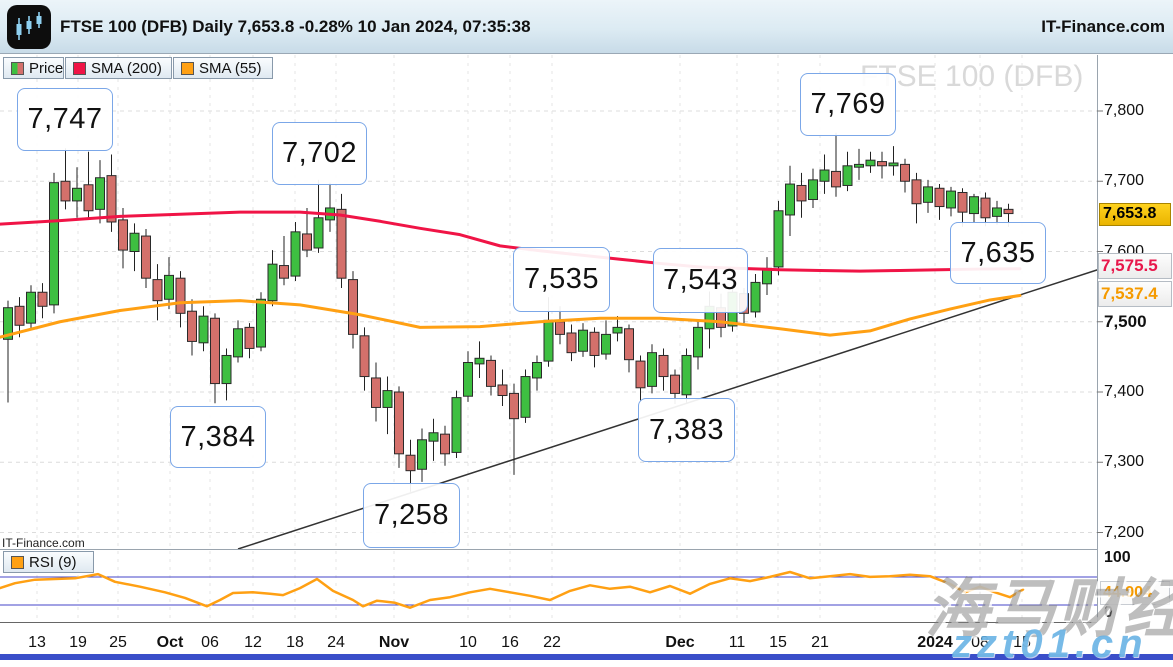  What do you see at coordinates (998, 253) in the screenshot?
I see `price-annotation: 7,635` at bounding box center [998, 253].